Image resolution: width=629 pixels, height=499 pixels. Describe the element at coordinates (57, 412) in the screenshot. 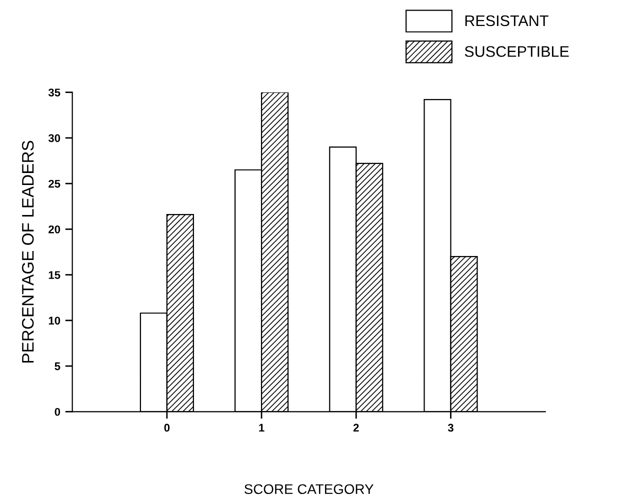

I see `y-tick-label: 0` at that location.